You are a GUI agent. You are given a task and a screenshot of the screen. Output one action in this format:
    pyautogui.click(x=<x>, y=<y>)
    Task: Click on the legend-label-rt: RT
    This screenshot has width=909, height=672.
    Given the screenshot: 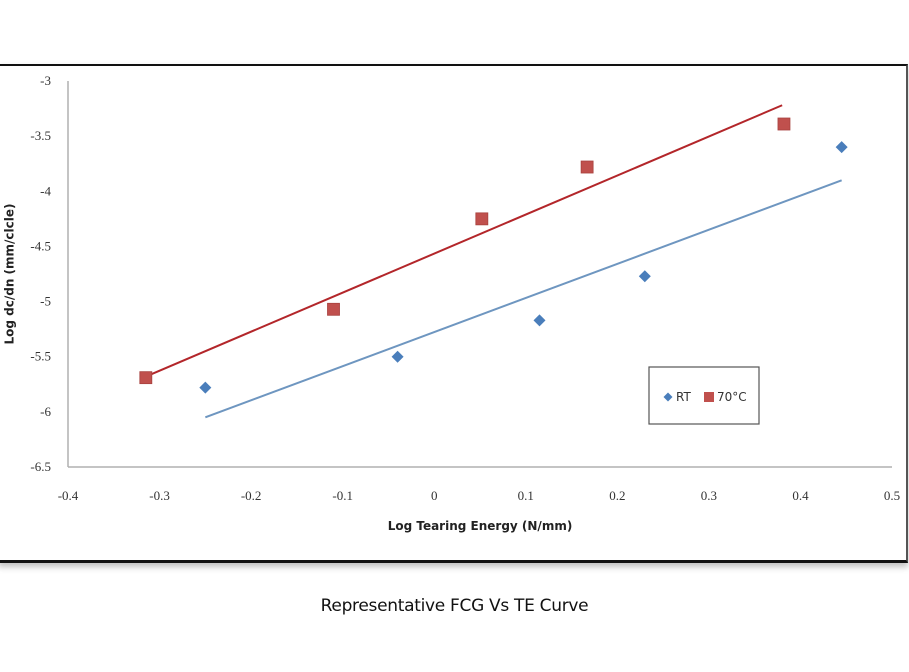 What is the action you would take?
    pyautogui.click(x=683, y=397)
    